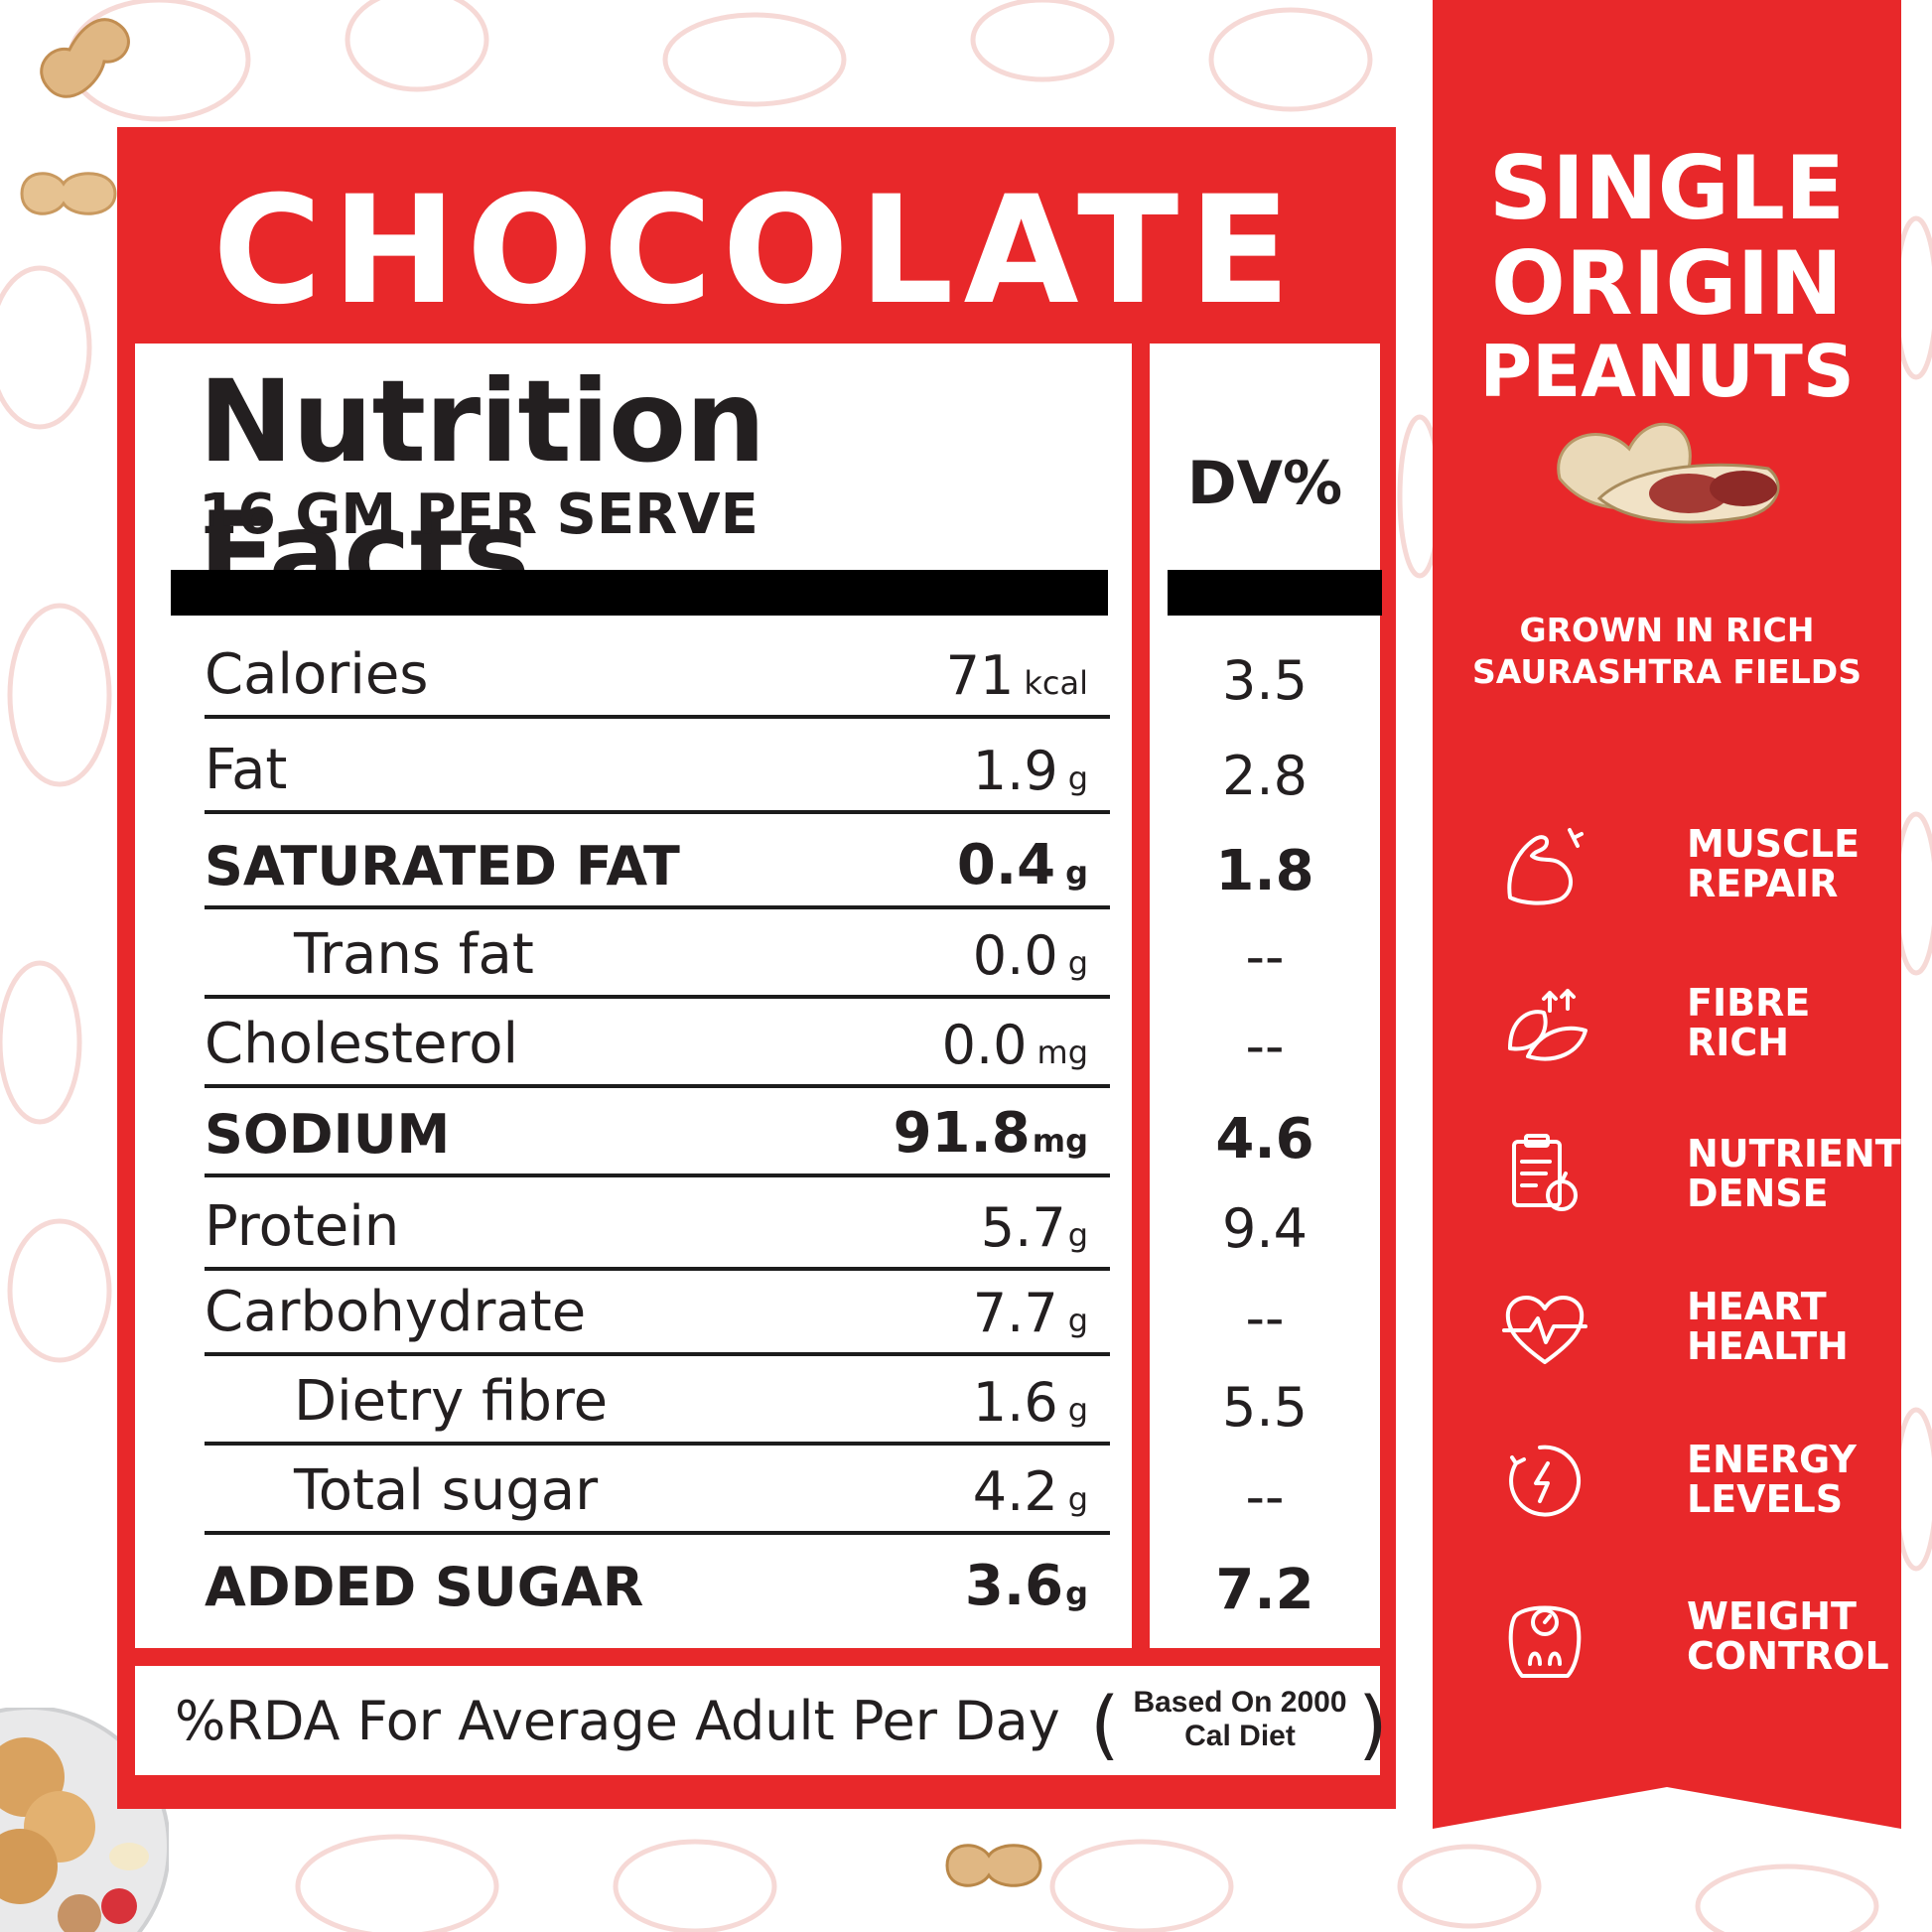 The height and width of the screenshot is (1932, 1932). Describe the element at coordinates (1667, 188) in the screenshot. I see `ribbon-title-line1: SINGLE` at that location.